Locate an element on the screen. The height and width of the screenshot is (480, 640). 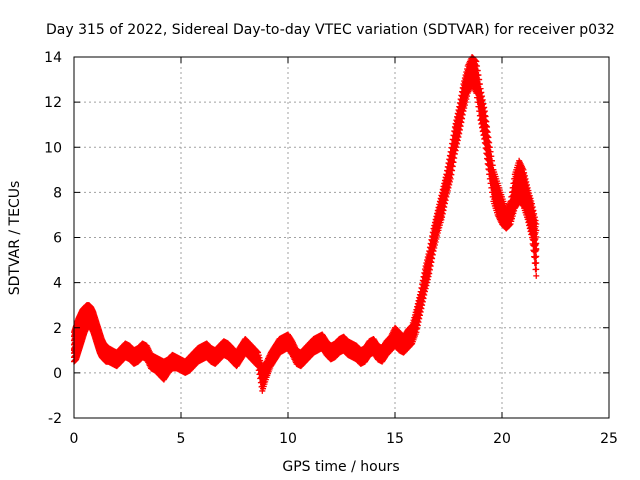
x-axis-title: GPS time / hours is located at coordinates (340, 467).